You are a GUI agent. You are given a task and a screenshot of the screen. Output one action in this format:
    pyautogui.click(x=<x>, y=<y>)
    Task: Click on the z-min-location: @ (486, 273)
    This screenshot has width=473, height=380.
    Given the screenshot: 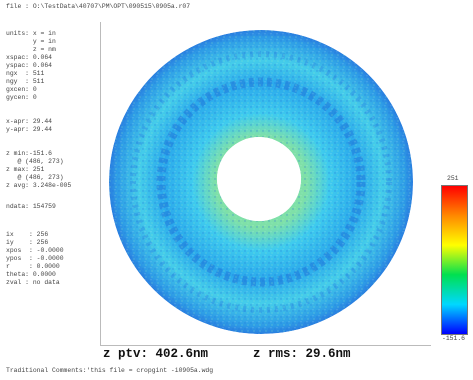 What is the action you would take?
    pyautogui.click(x=35, y=161)
    